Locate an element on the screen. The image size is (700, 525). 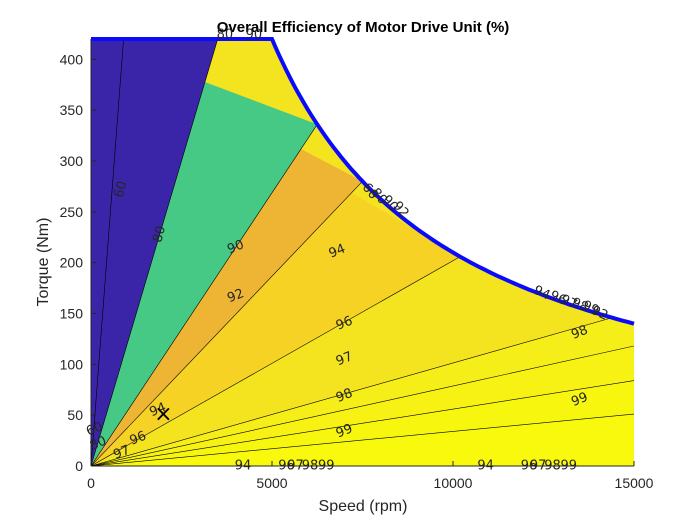
envelope-contour-label: 97 is located at coordinates (568, 302).